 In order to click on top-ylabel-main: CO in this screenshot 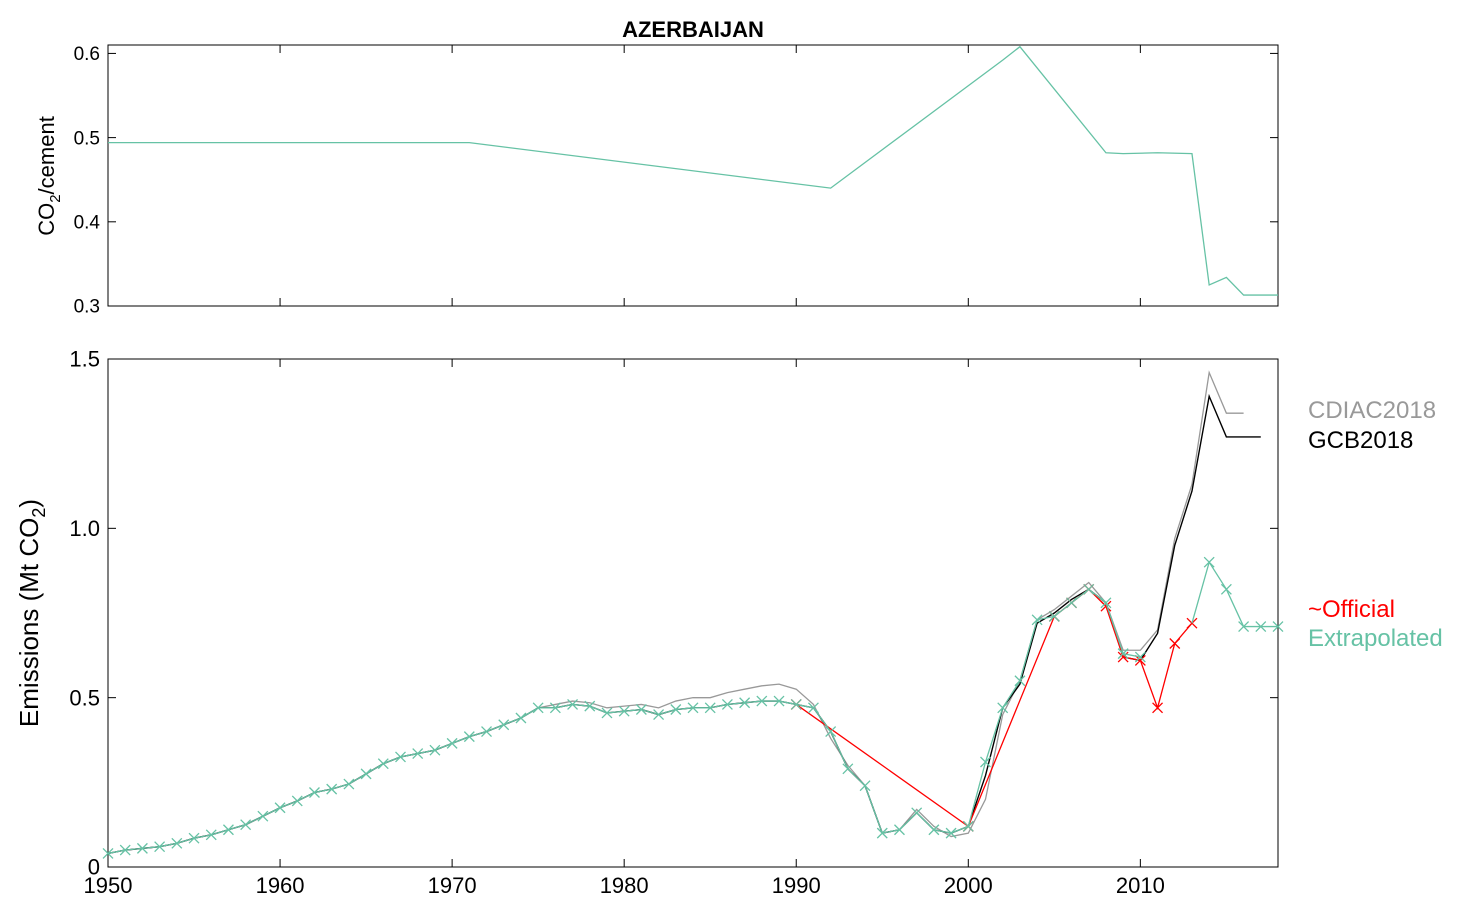, I will do `click(46, 219)`.